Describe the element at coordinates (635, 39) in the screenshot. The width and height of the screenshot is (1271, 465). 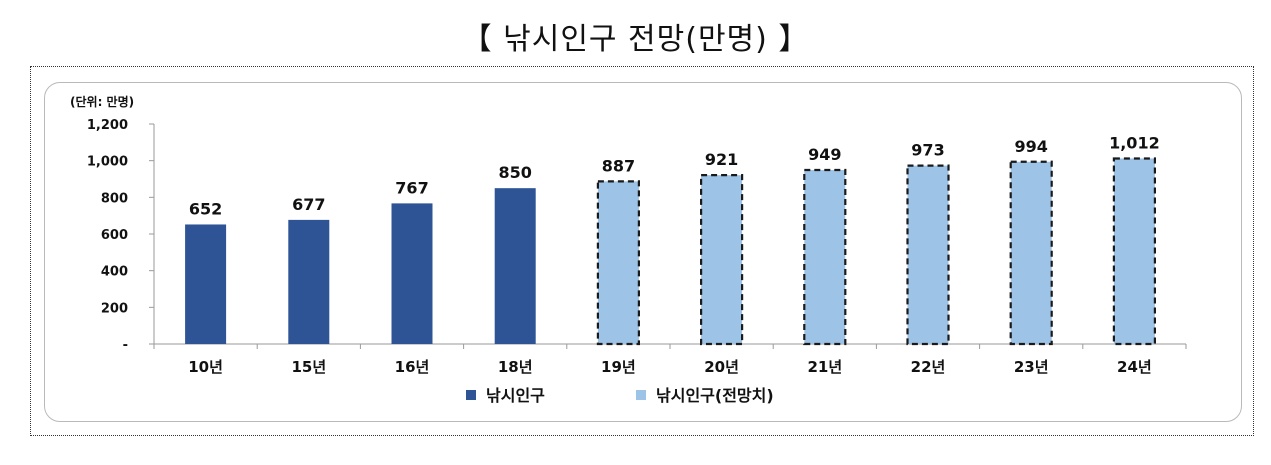
I see `page-title: 【 낚시인구 전망(만명) 】` at that location.